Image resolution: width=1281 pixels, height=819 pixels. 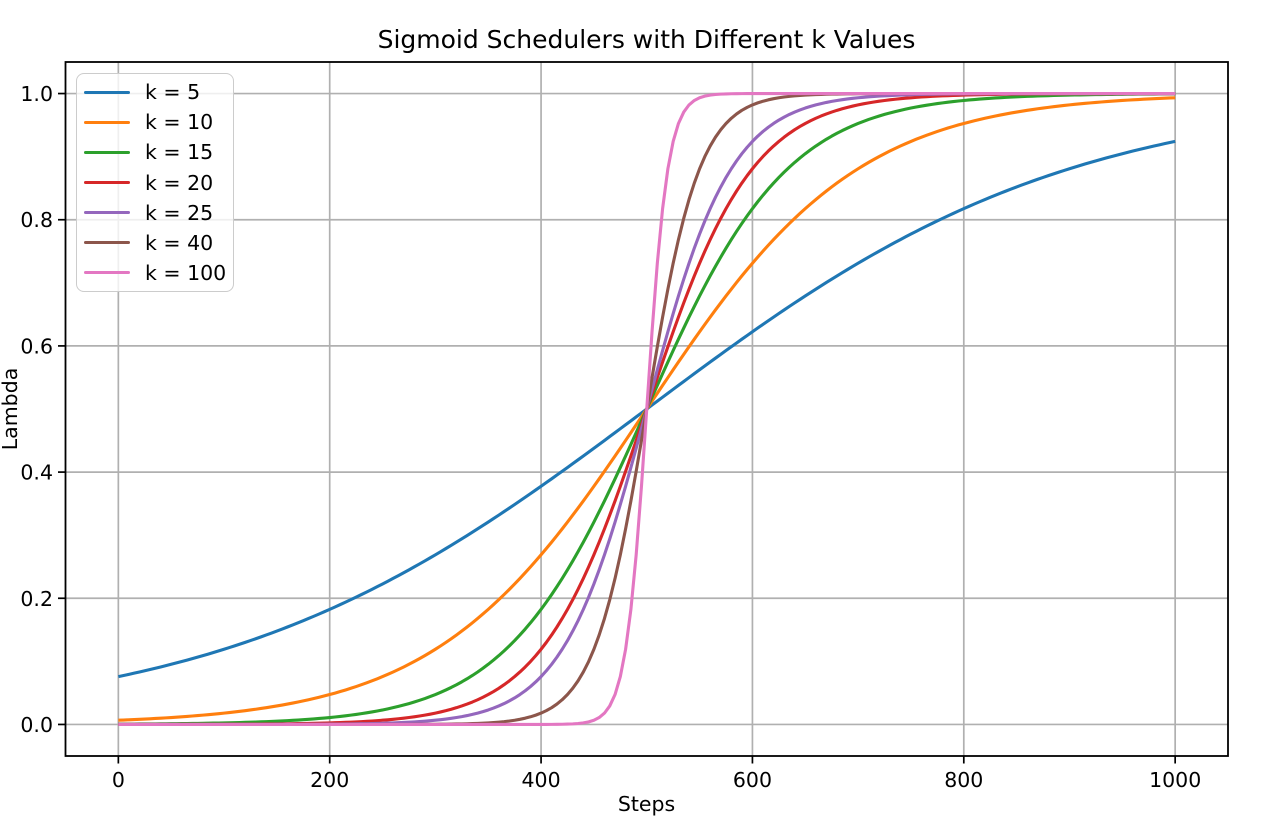 I want to click on y-axis-label: Lambda, so click(x=11, y=409).